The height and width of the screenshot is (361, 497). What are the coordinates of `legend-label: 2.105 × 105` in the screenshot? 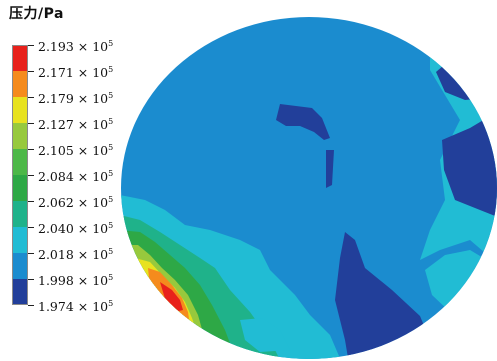 It's located at (75, 149).